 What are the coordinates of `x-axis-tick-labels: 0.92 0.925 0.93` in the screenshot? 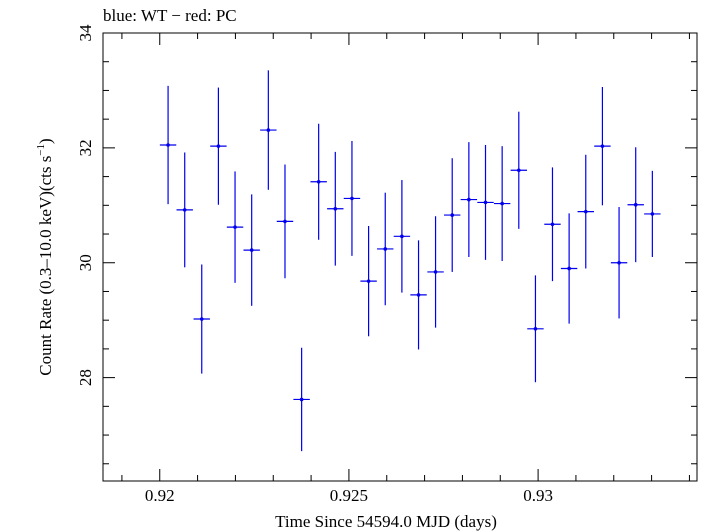 It's located at (349, 495).